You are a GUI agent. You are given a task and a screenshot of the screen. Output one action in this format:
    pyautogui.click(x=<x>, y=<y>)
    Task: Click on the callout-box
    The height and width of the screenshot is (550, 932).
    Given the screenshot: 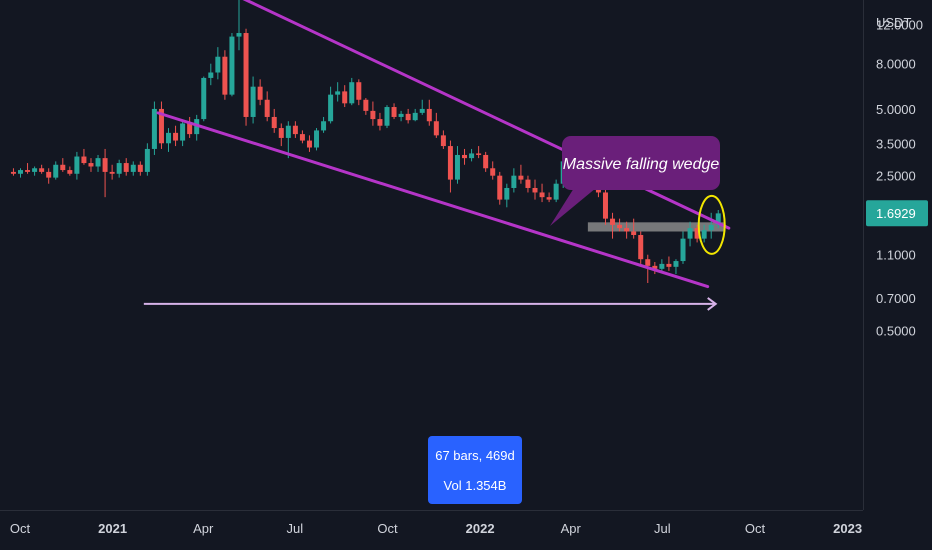 What is the action you would take?
    pyautogui.click(x=641, y=163)
    